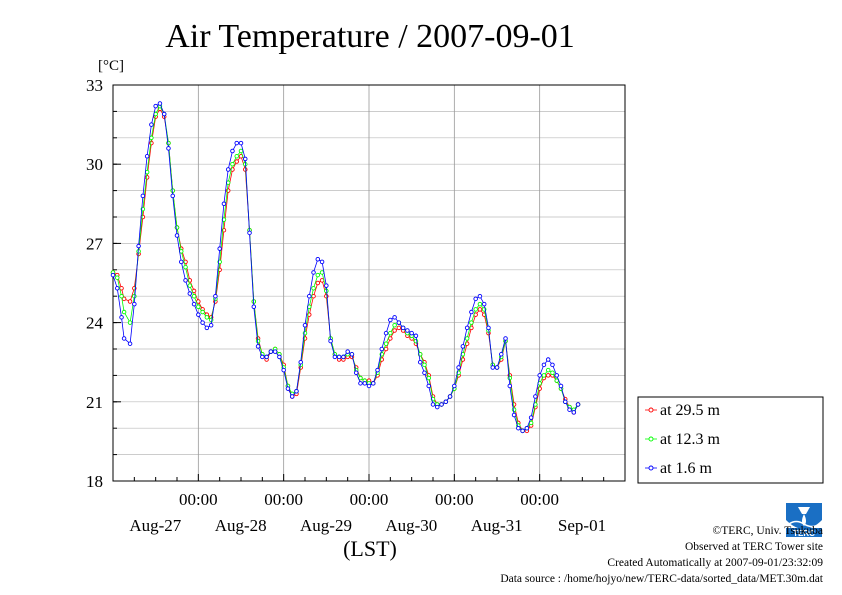  Describe the element at coordinates (497, 525) in the screenshot. I see `x-tick-date-label: Aug-31` at that location.